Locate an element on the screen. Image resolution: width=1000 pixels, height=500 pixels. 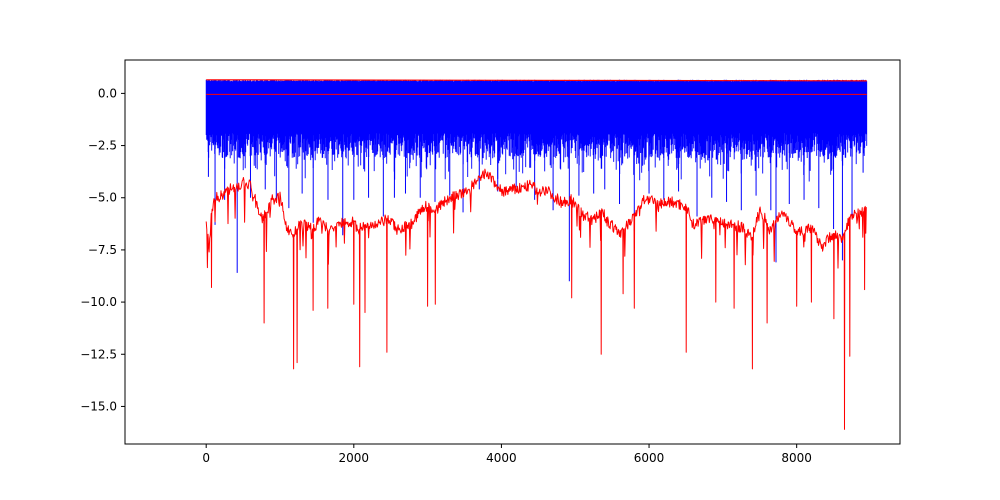
series-blue-band is located at coordinates (536, 130).